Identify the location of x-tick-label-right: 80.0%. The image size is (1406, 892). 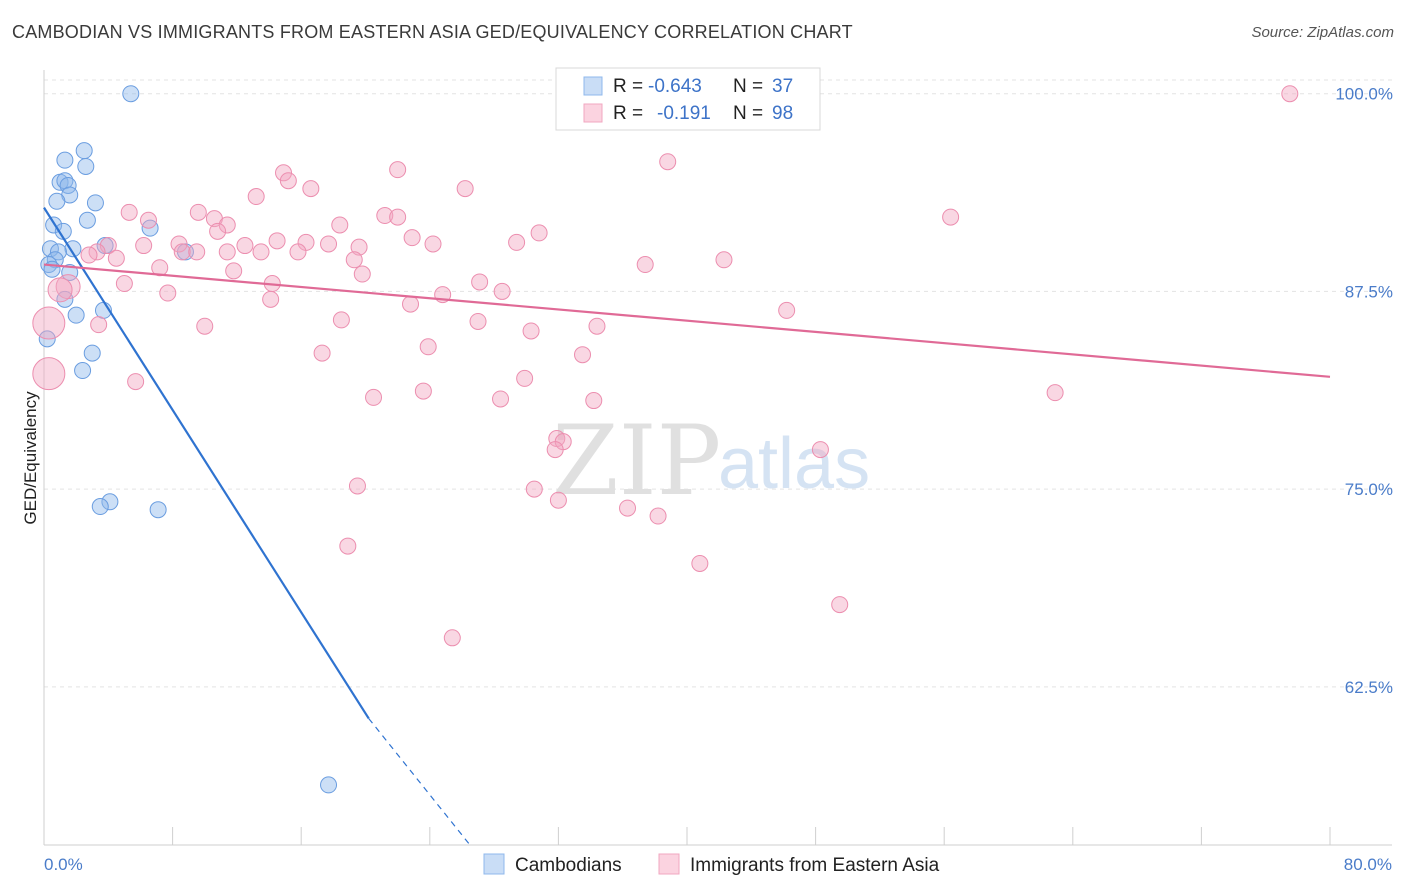
(1368, 864).